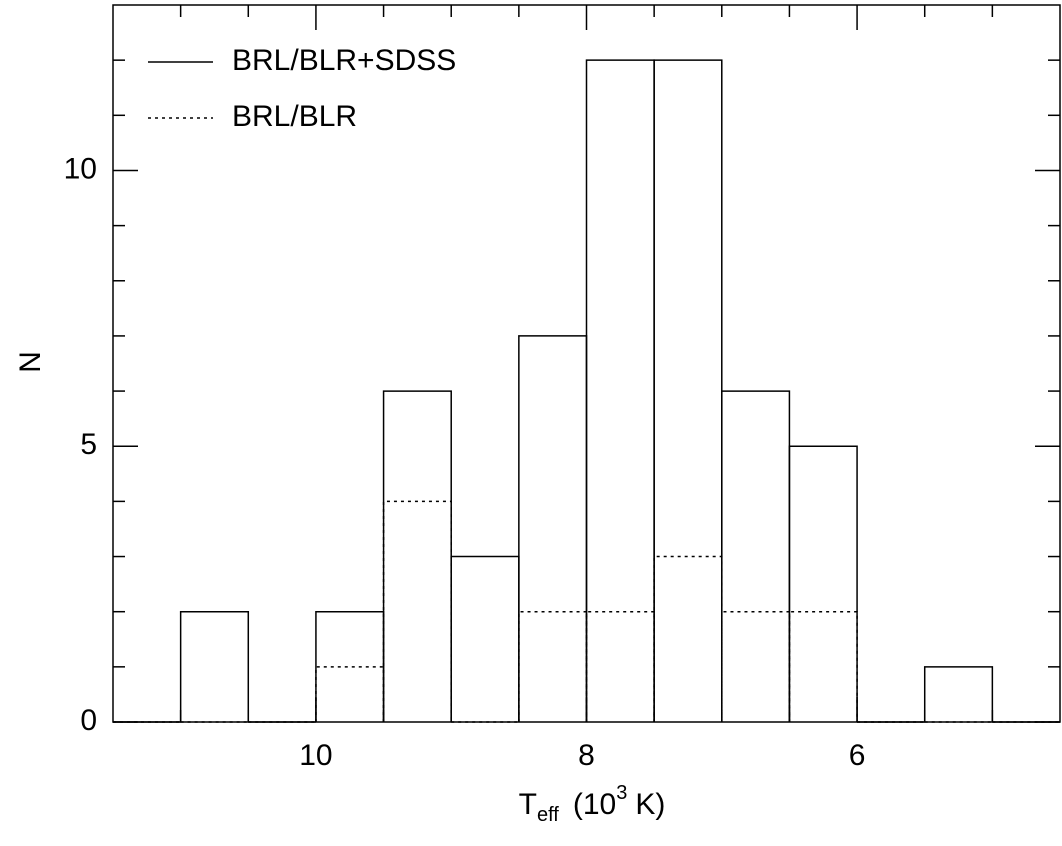 The width and height of the screenshot is (1062, 846). I want to click on x-tick-label: 6, so click(857, 755).